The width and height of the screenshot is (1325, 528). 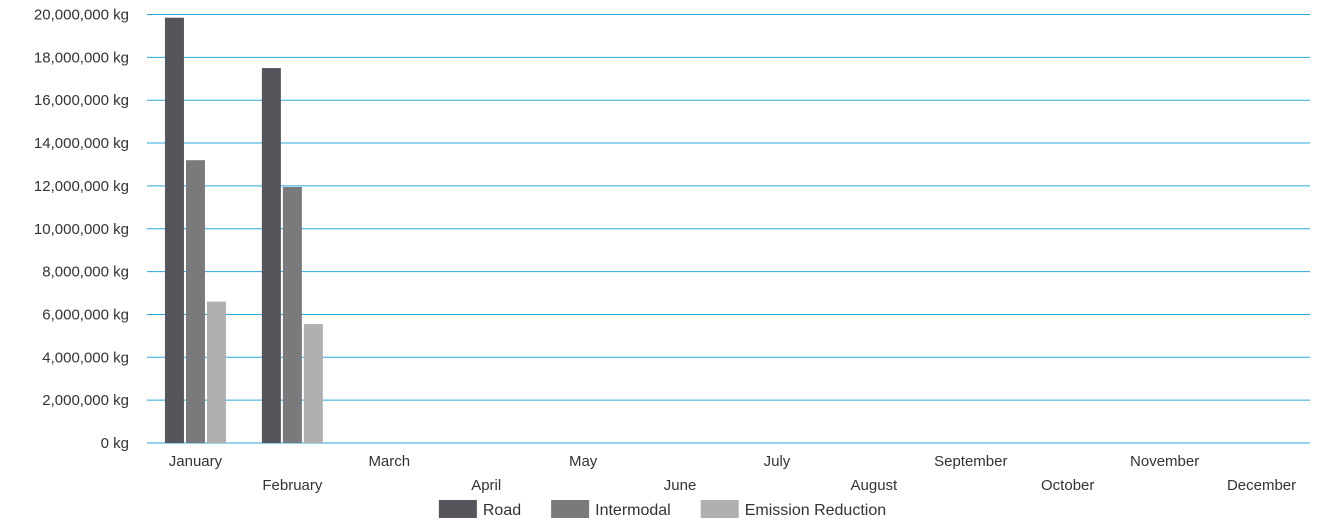 What do you see at coordinates (292, 485) in the screenshot?
I see `x-tick-label: February` at bounding box center [292, 485].